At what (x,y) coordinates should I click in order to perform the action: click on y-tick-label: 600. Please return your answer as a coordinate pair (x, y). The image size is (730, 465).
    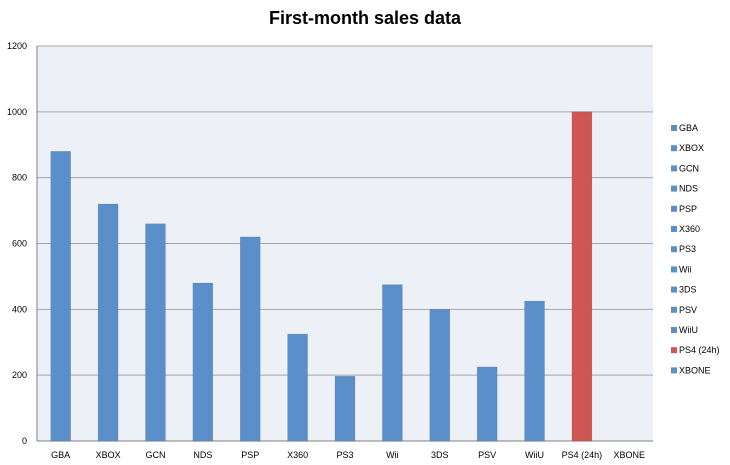
    Looking at the image, I should click on (19, 244).